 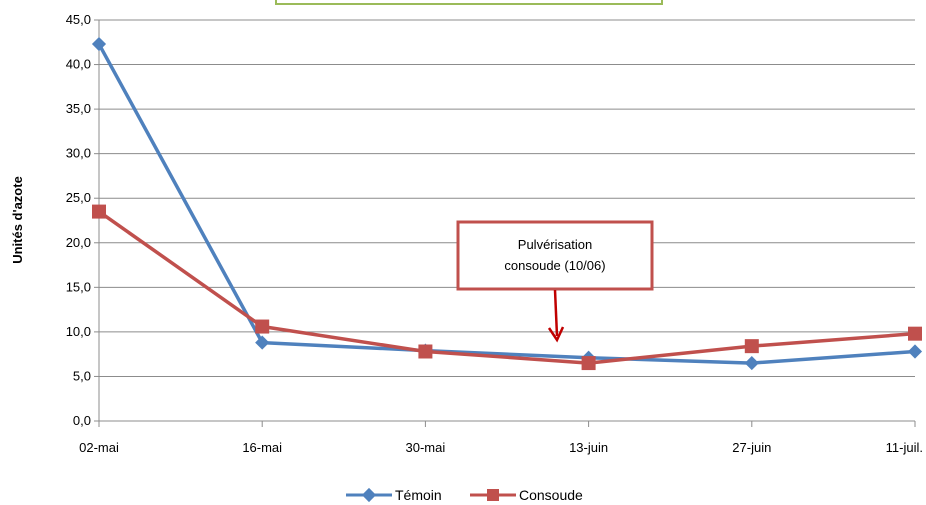 What do you see at coordinates (555, 255) in the screenshot?
I see `annotation-box` at bounding box center [555, 255].